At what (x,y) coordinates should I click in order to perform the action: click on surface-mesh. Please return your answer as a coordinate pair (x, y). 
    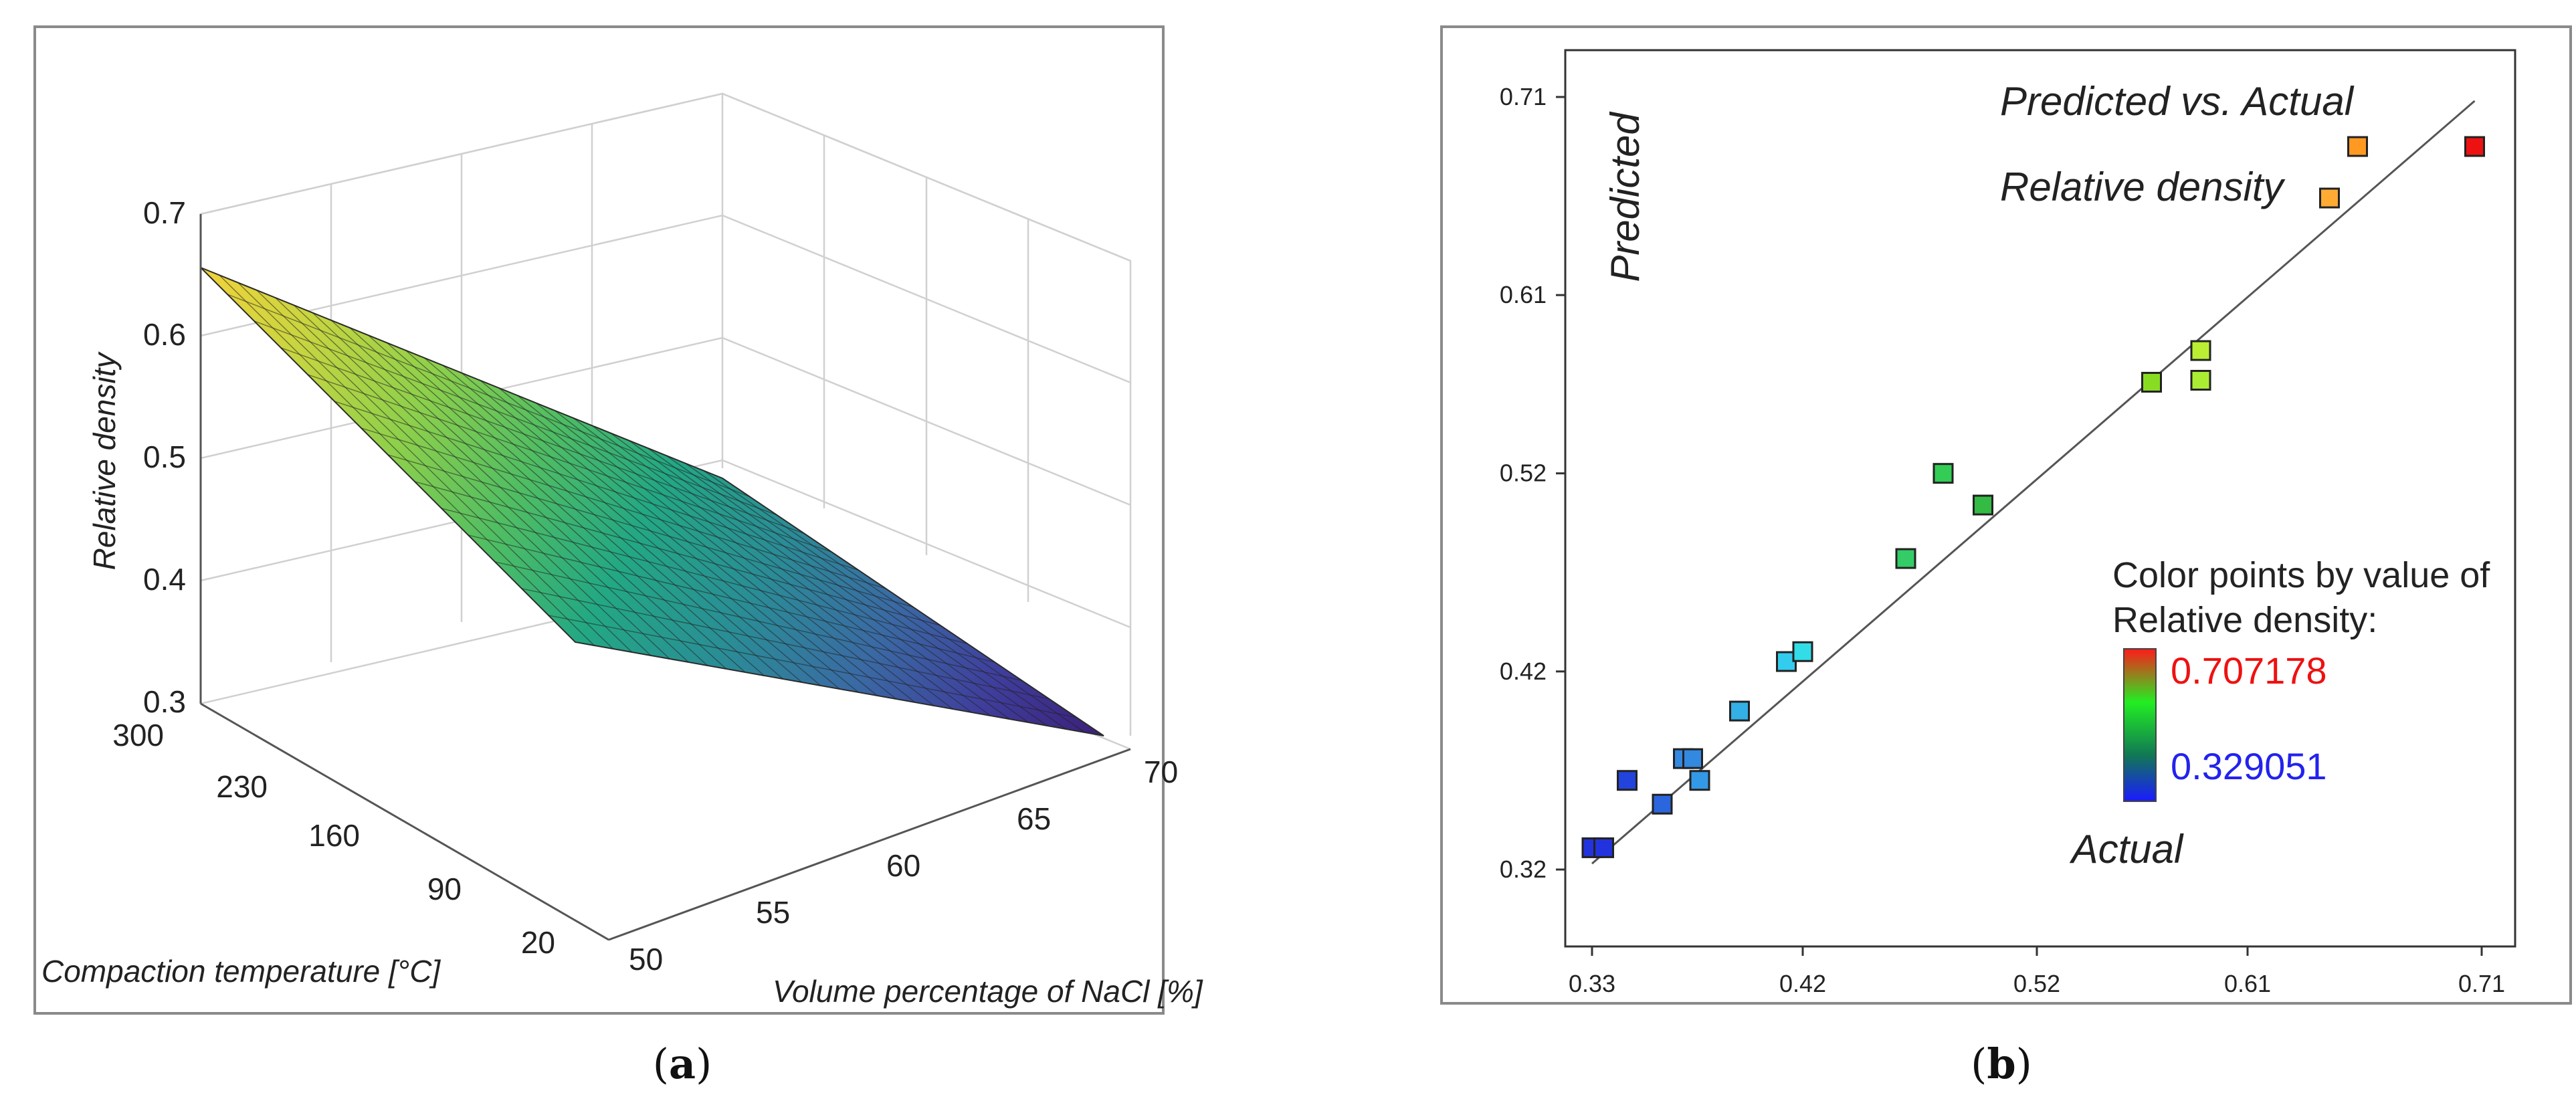
    Looking at the image, I should click on (652, 501).